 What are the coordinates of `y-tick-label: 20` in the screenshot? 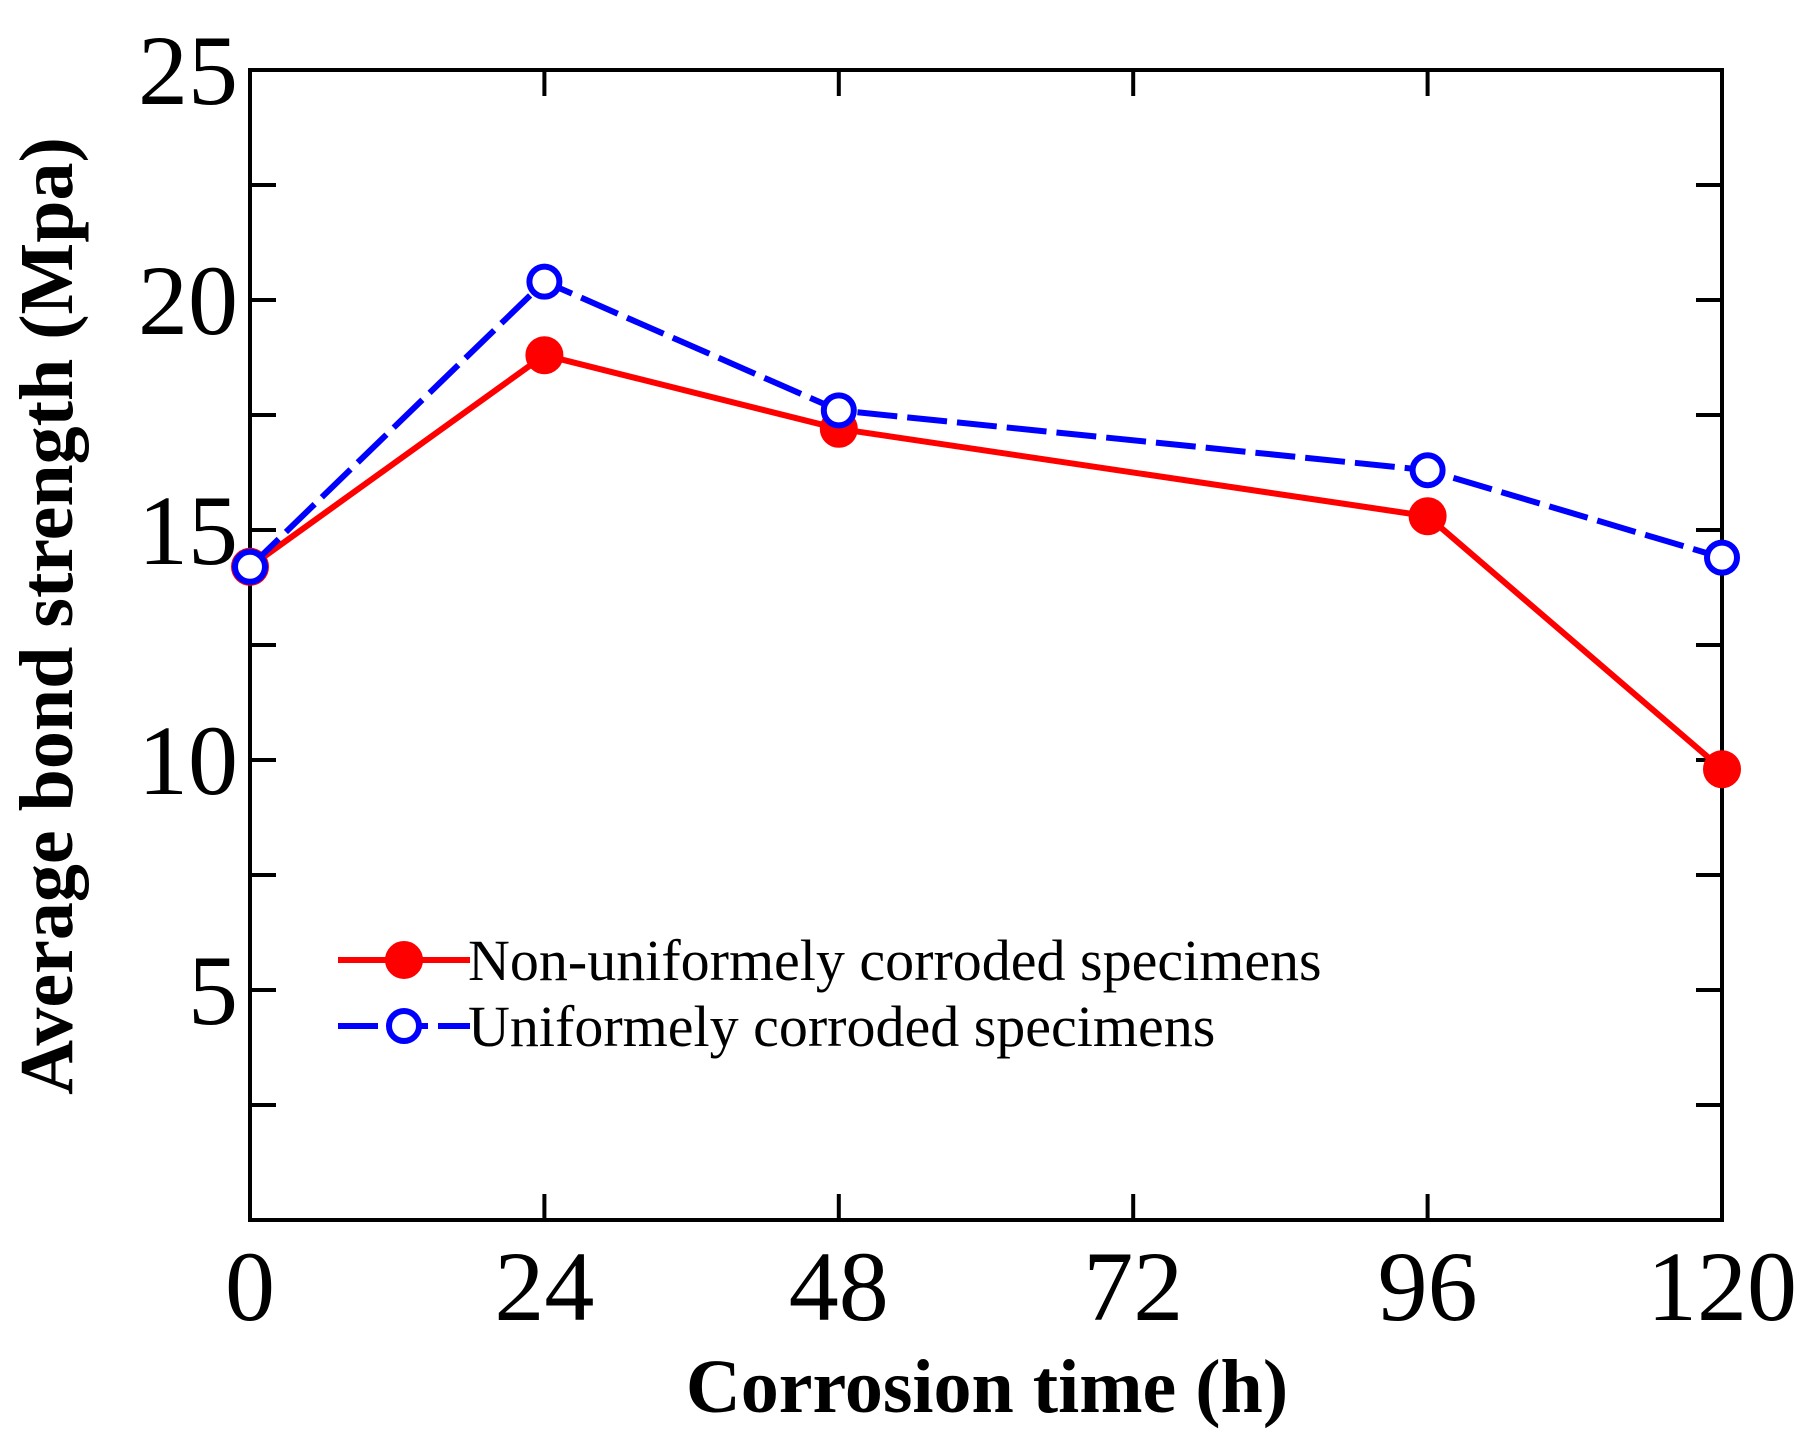 It's located at (188, 300).